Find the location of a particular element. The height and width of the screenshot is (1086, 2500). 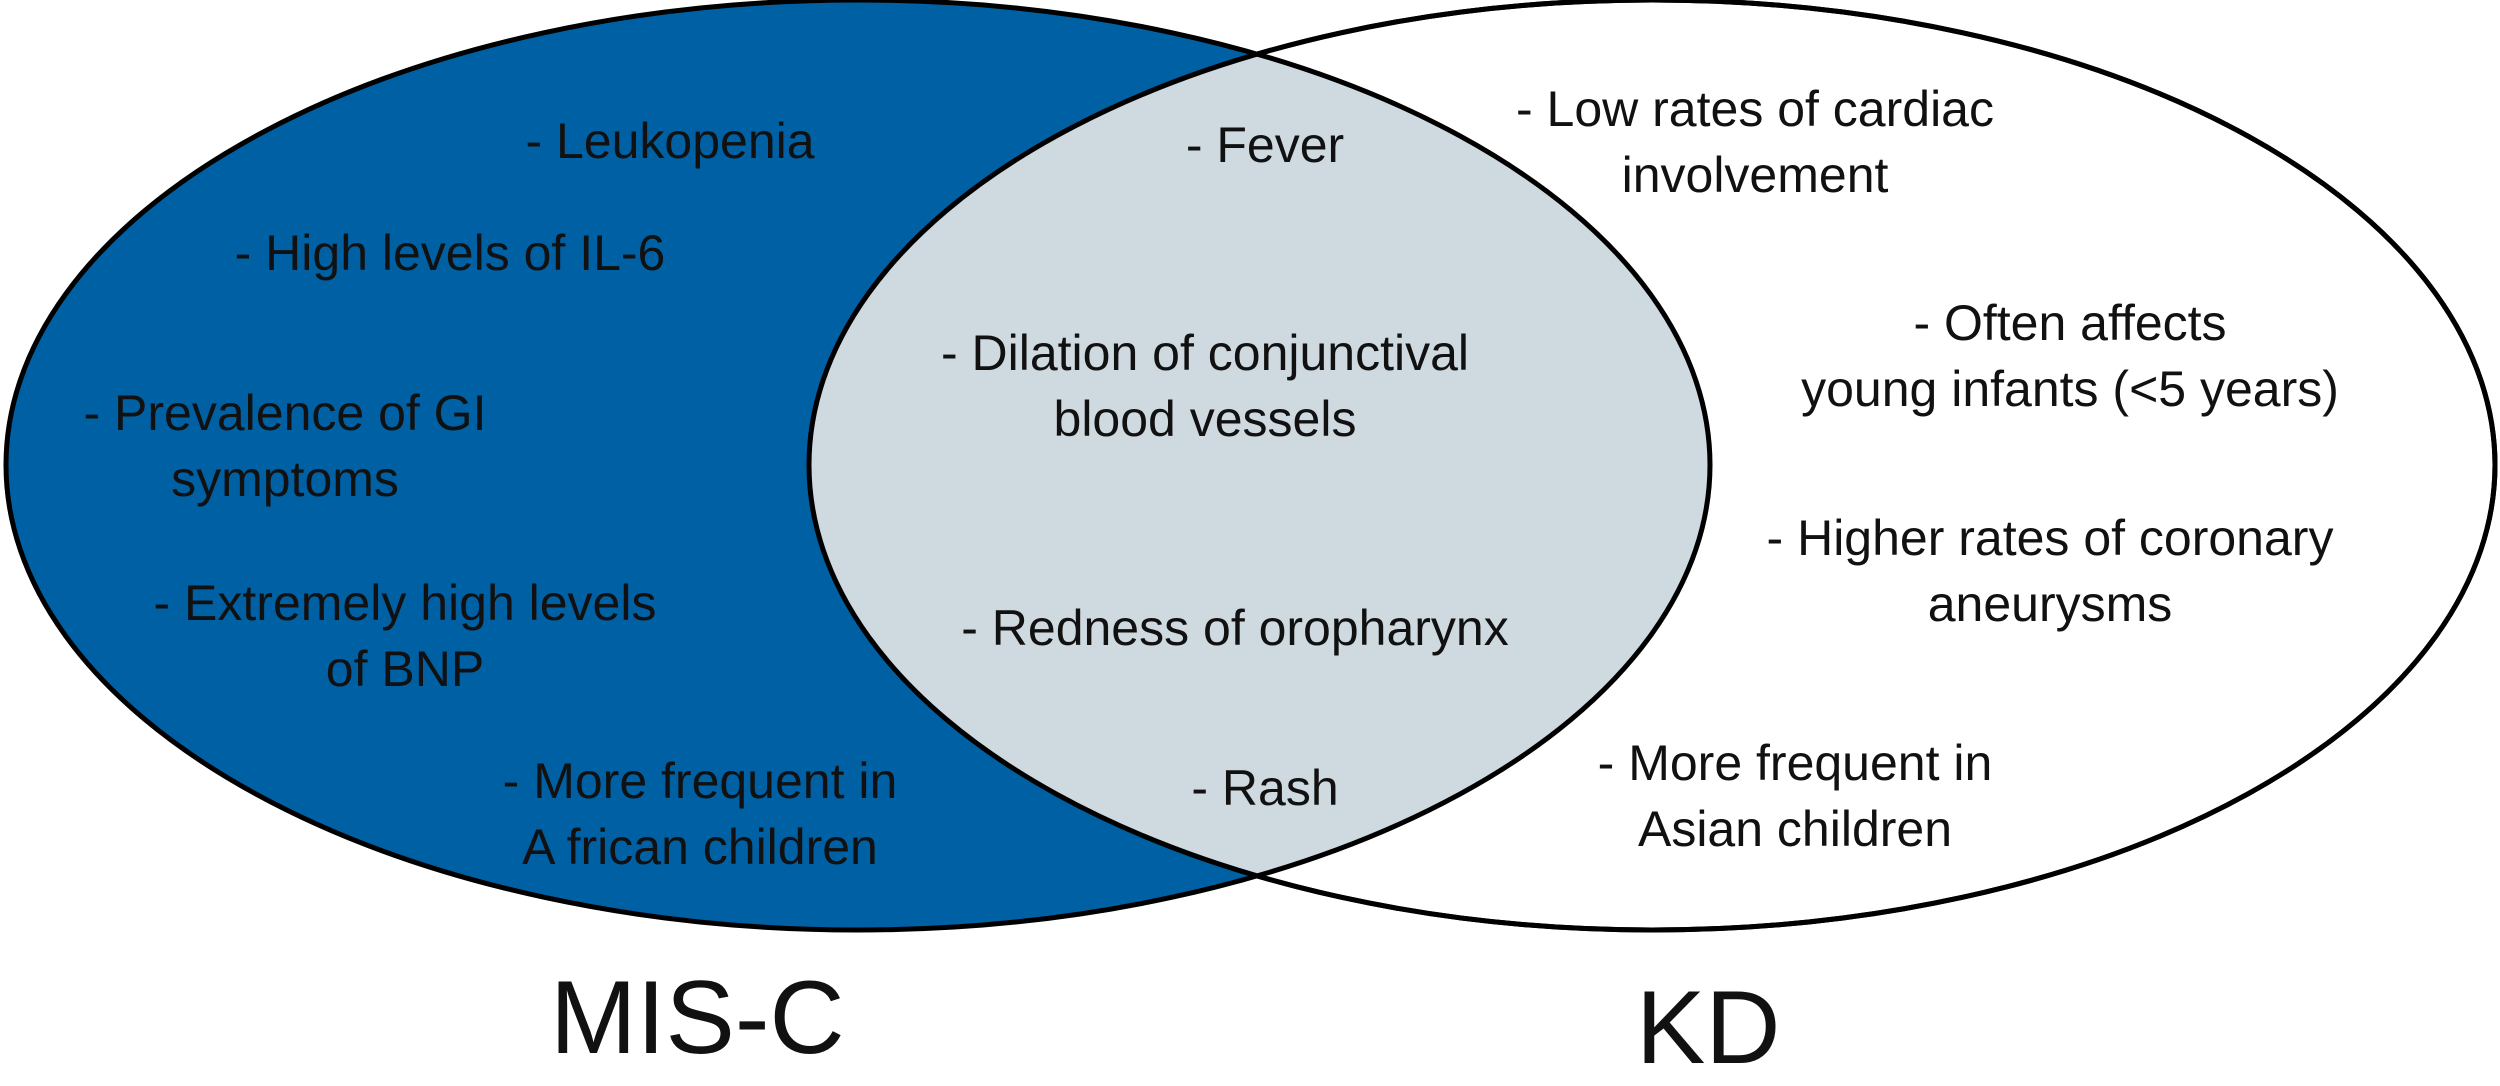

kd-label: KD is located at coordinates (1708, 1028).